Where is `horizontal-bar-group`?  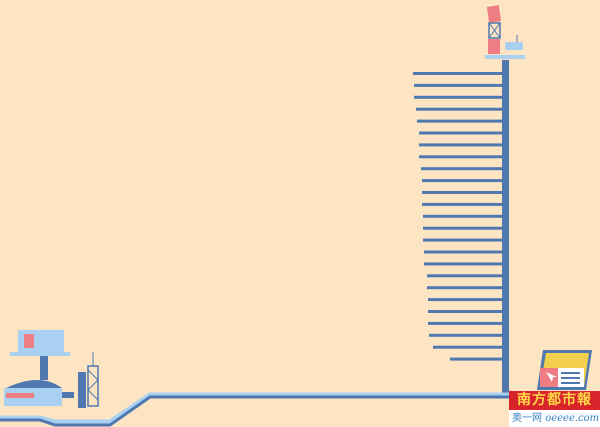
horizontal-bar-group is located at coordinates (458, 216).